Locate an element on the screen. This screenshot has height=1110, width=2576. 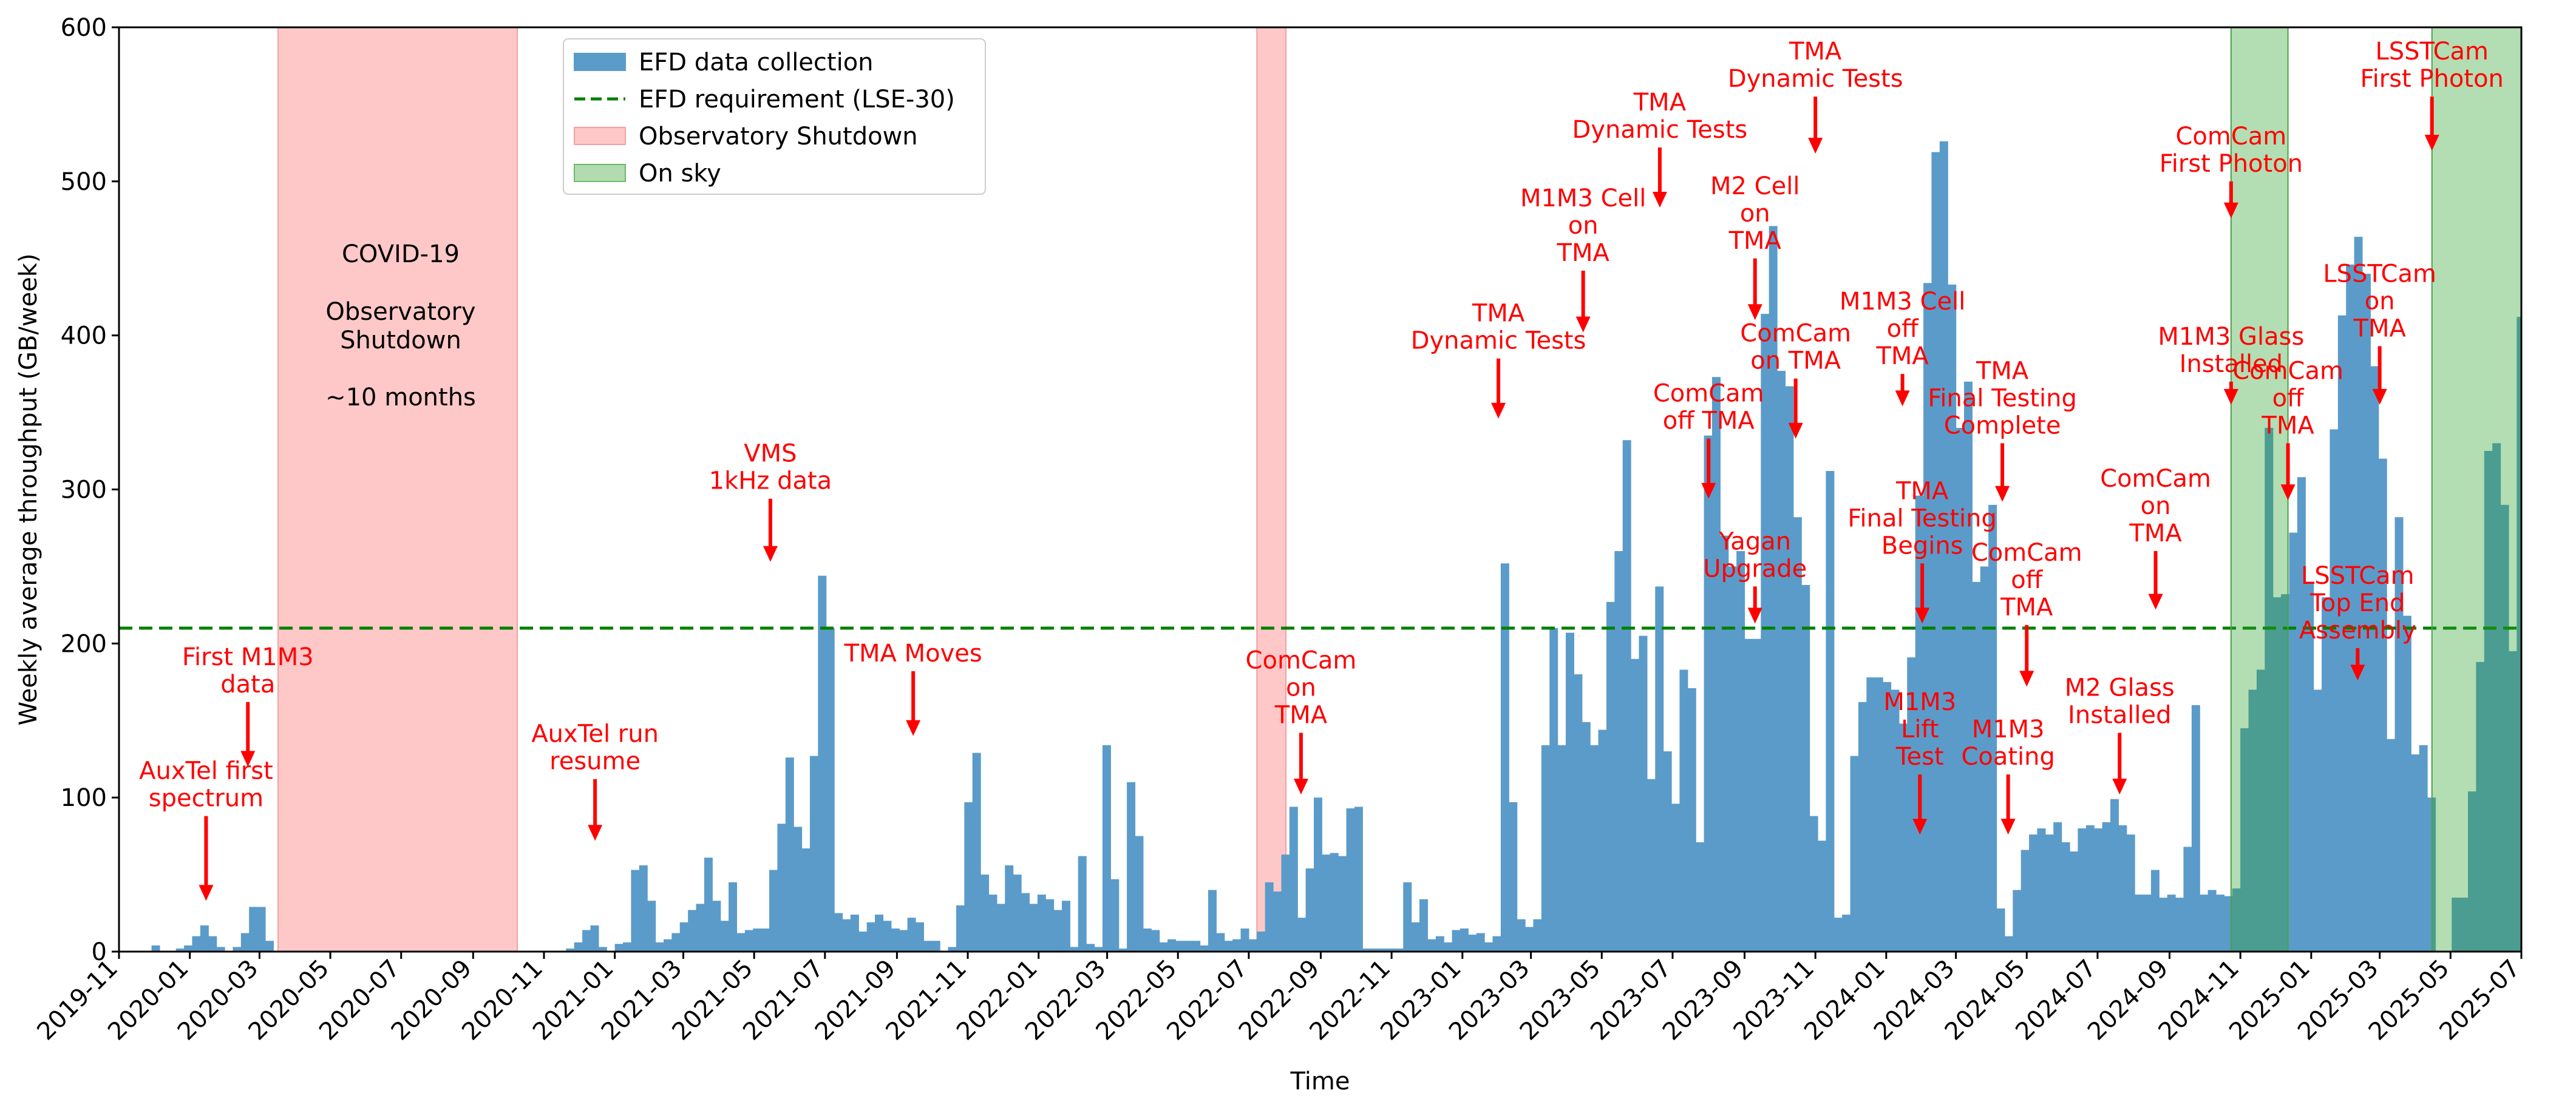
annotation-label: Complete is located at coordinates (2002, 425).